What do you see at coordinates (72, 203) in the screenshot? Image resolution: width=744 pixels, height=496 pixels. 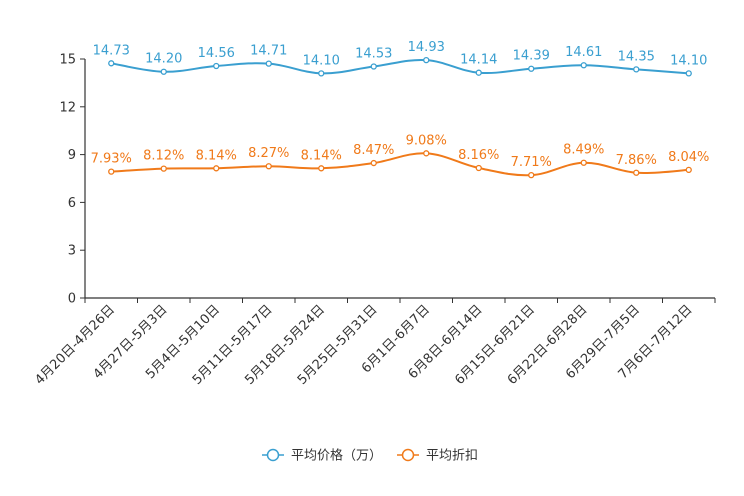 I see `y-tick-label: 6` at bounding box center [72, 203].